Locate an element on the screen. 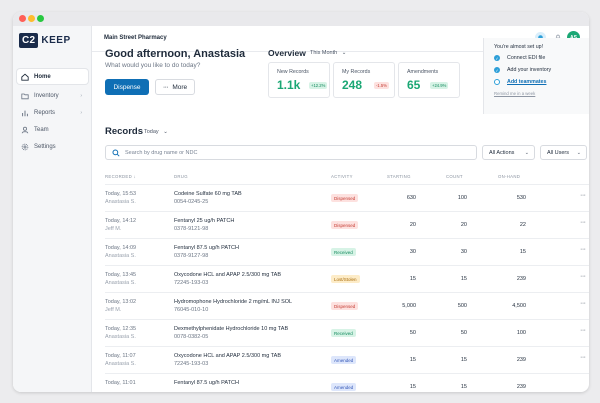 The width and height of the screenshot is (600, 403). row-starting: 20 is located at coordinates (412, 225).